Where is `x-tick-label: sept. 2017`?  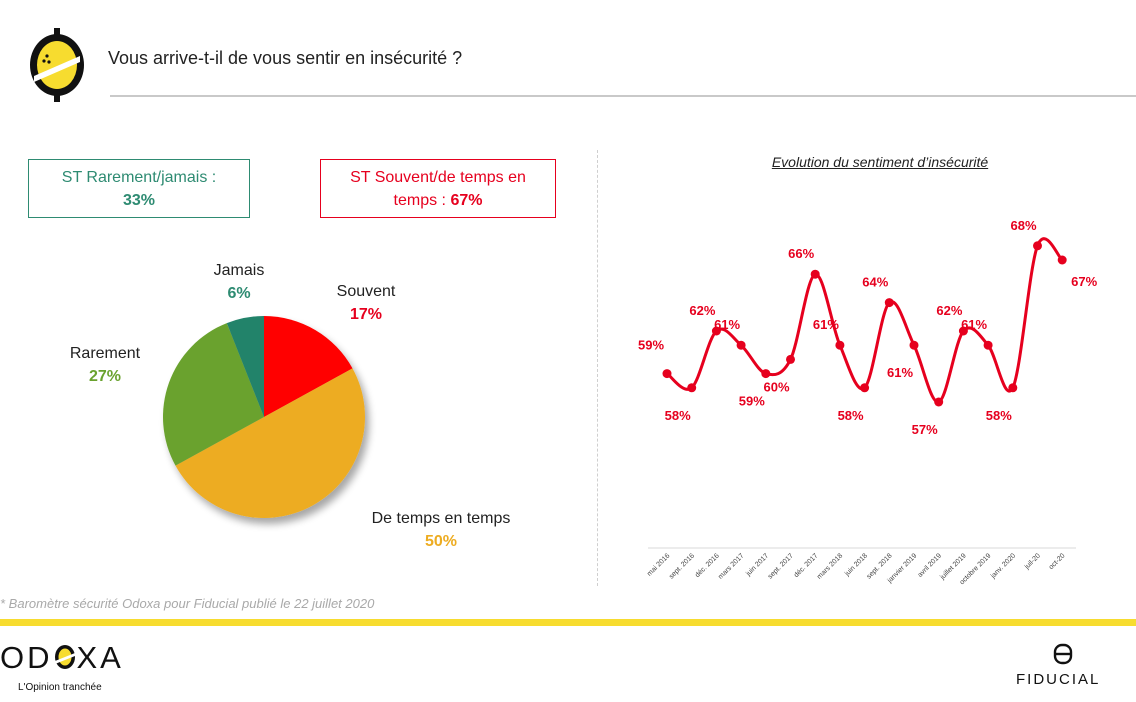 x-tick-label: sept. 2017 is located at coordinates (781, 566).